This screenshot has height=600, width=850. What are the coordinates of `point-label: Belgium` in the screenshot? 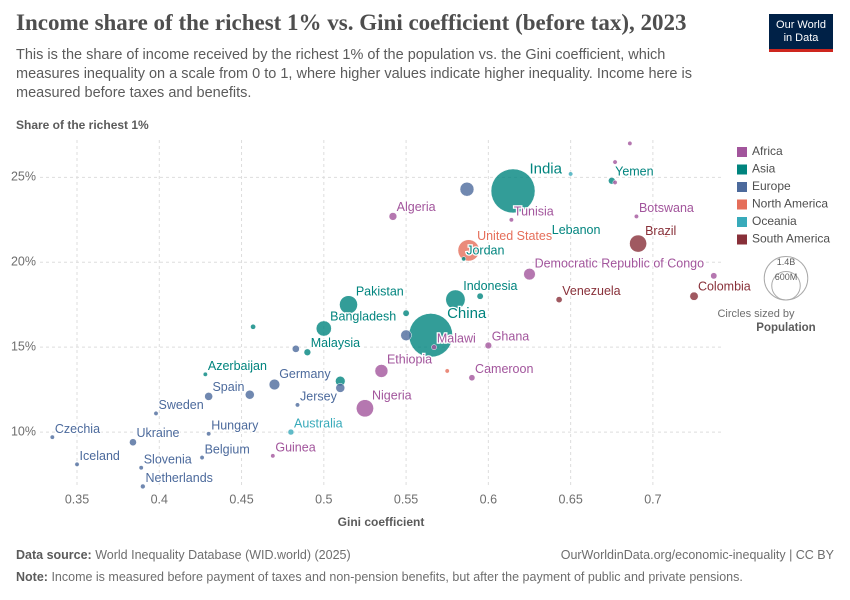 It's located at (227, 449).